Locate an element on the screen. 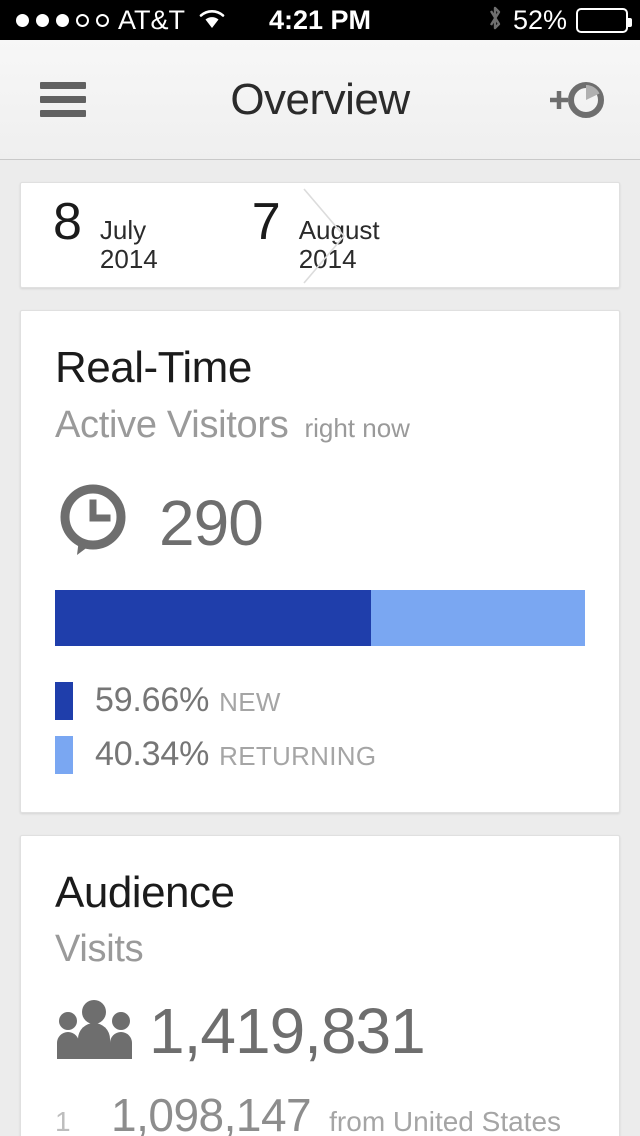  page-title: Overview is located at coordinates (320, 99).